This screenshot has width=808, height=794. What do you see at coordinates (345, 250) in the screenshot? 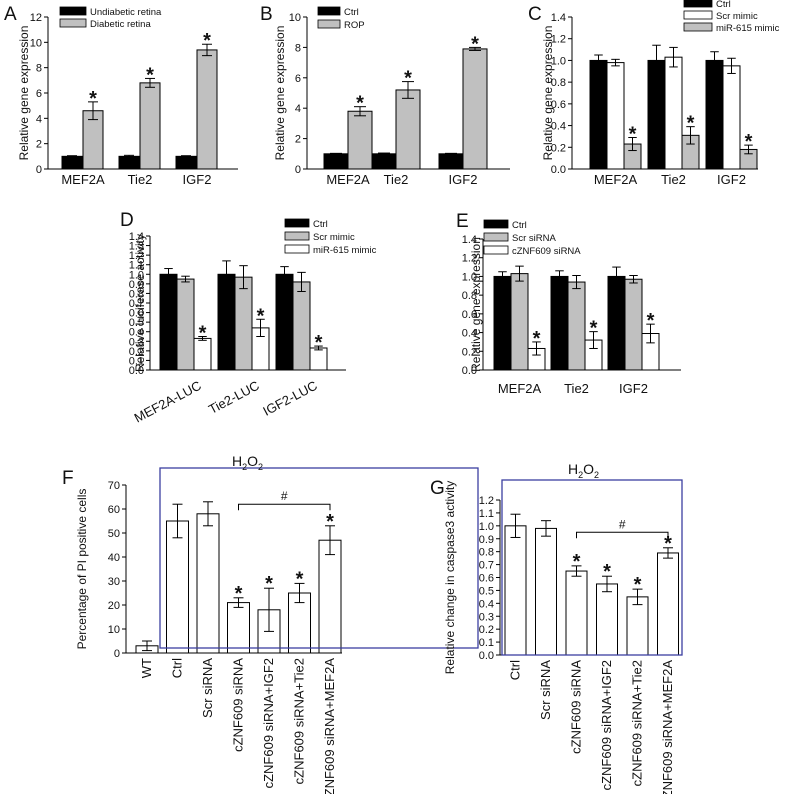
I see `legend-label: miR-615 mimic` at bounding box center [345, 250].